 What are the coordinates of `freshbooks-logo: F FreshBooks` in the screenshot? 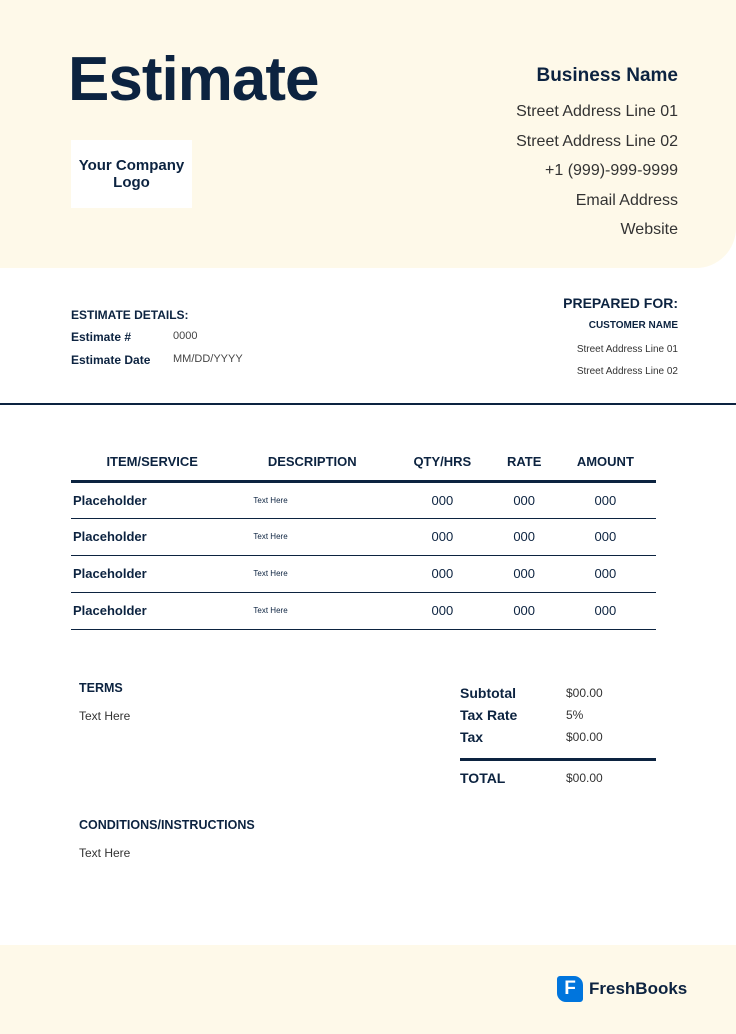 It's located at (622, 989).